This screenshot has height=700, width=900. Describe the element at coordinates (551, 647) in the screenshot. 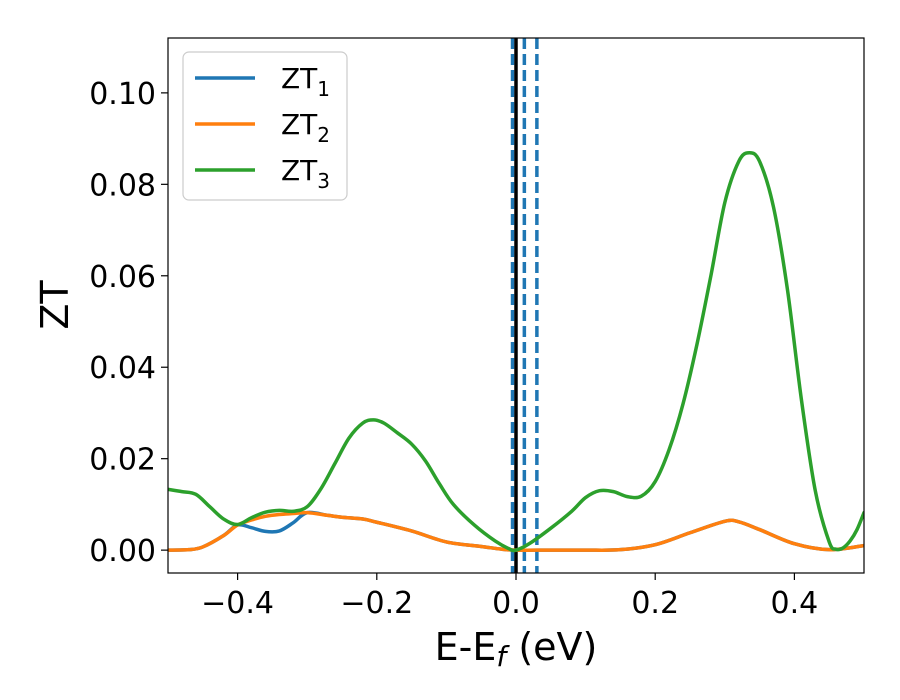

I see `x-axis-label-unit: (eV)` at that location.